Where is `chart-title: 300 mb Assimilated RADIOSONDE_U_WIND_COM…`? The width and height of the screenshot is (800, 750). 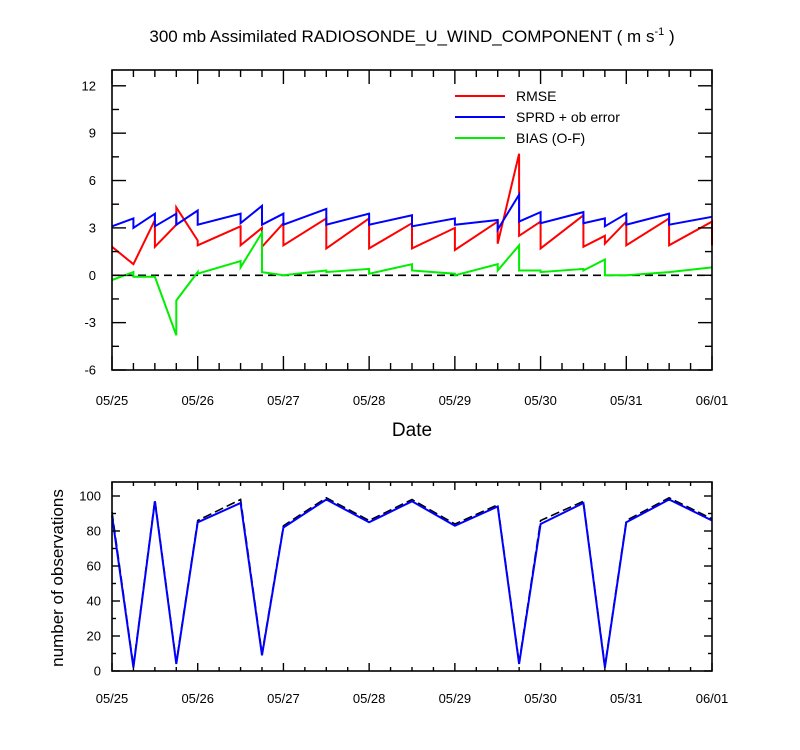
chart-title: 300 mb Assimilated RADIOSONDE_U_WIND_COM… is located at coordinates (411, 36).